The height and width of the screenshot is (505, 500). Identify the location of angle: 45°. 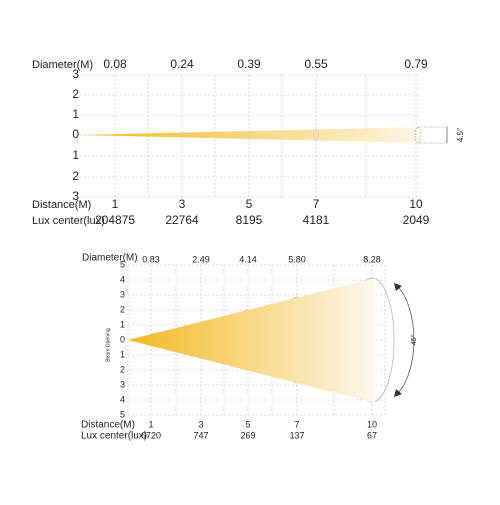
(414, 340).